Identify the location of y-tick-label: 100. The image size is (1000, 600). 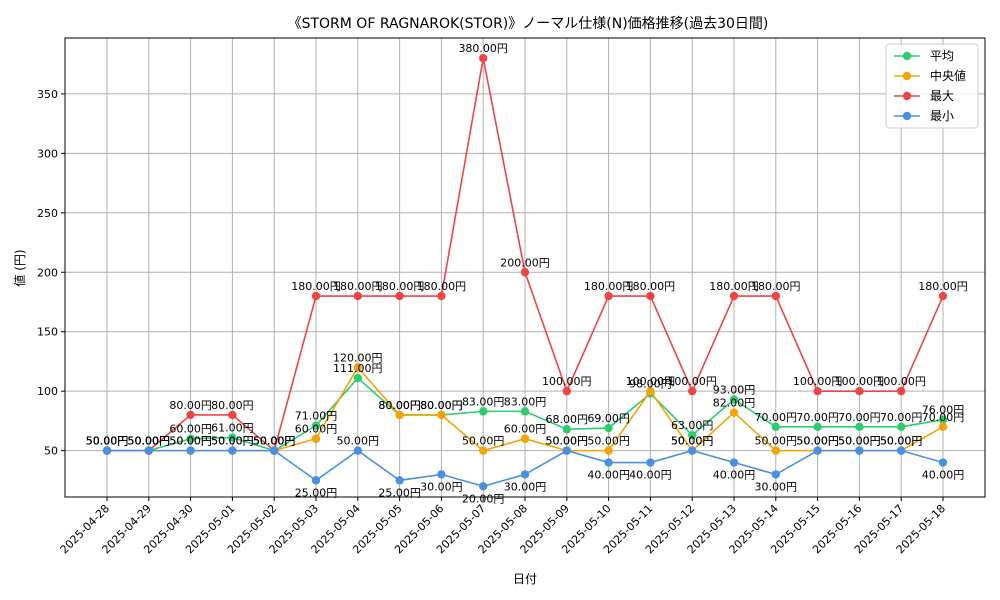
(47, 391).